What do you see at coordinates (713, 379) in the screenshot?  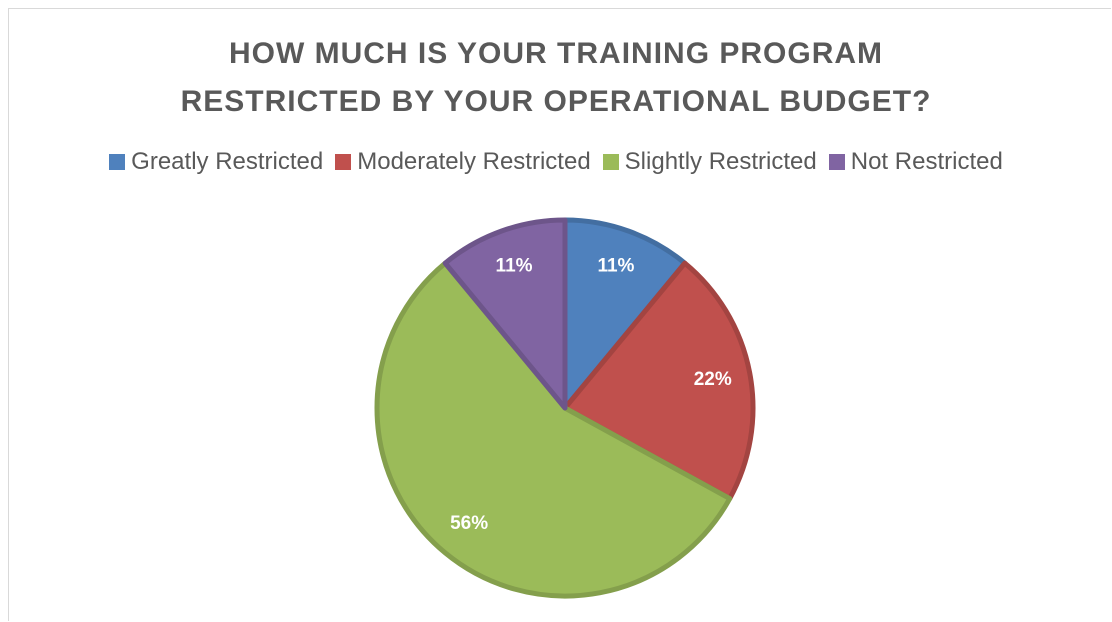 I see `data-label: 22%` at bounding box center [713, 379].